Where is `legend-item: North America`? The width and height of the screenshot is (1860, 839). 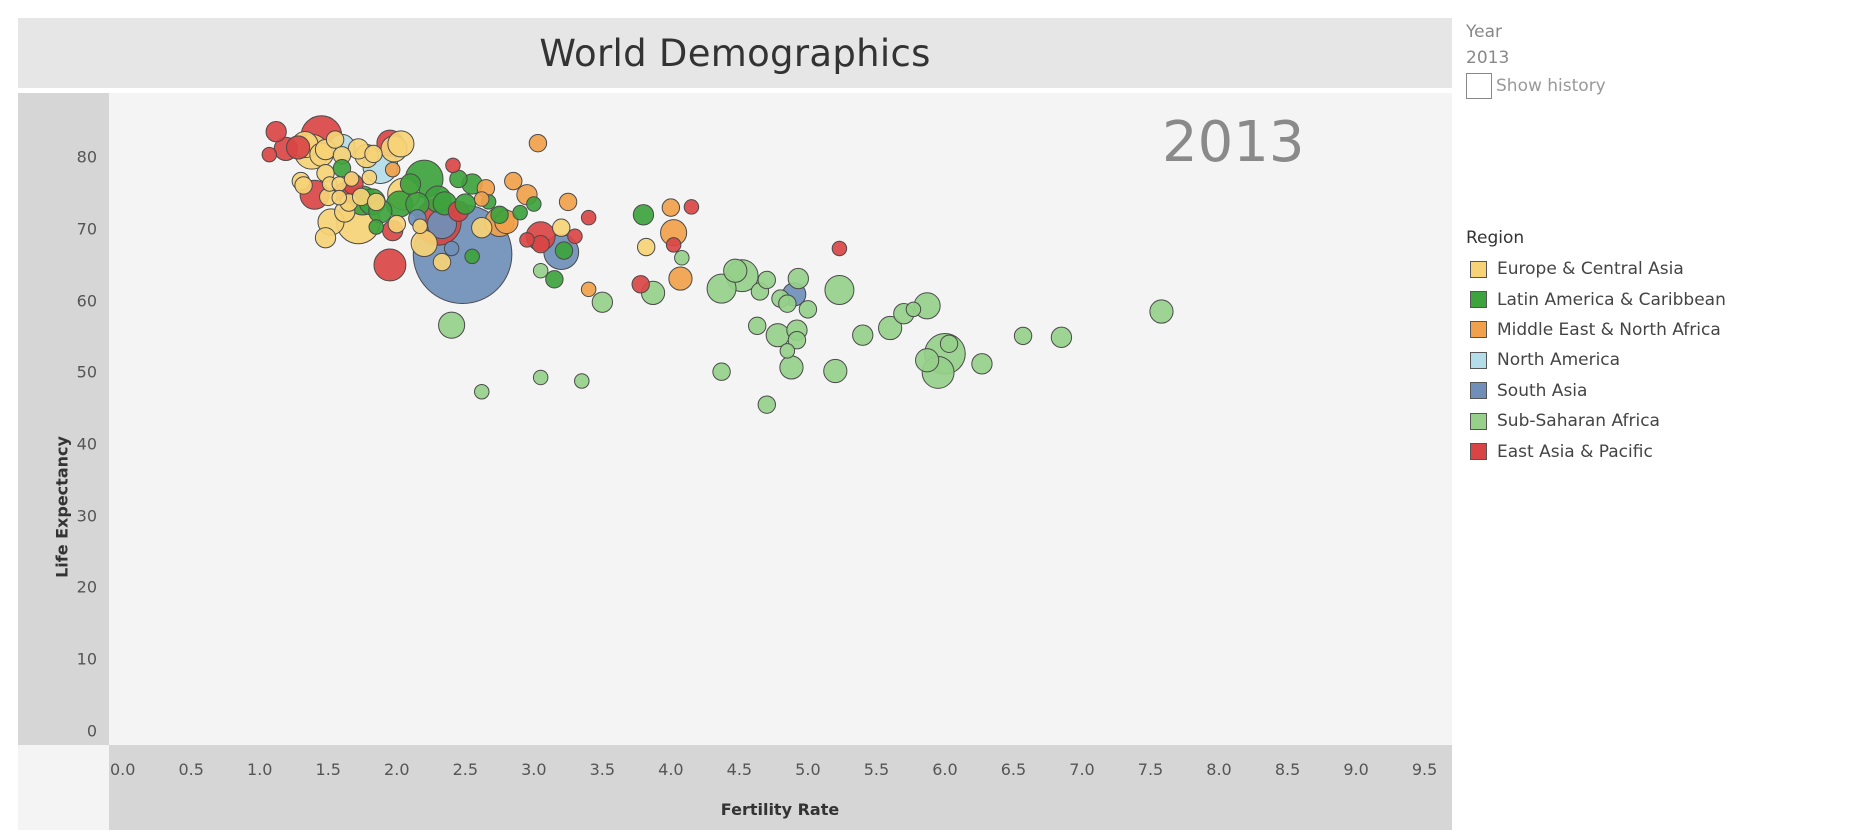 legend-item: North America is located at coordinates (1656, 360).